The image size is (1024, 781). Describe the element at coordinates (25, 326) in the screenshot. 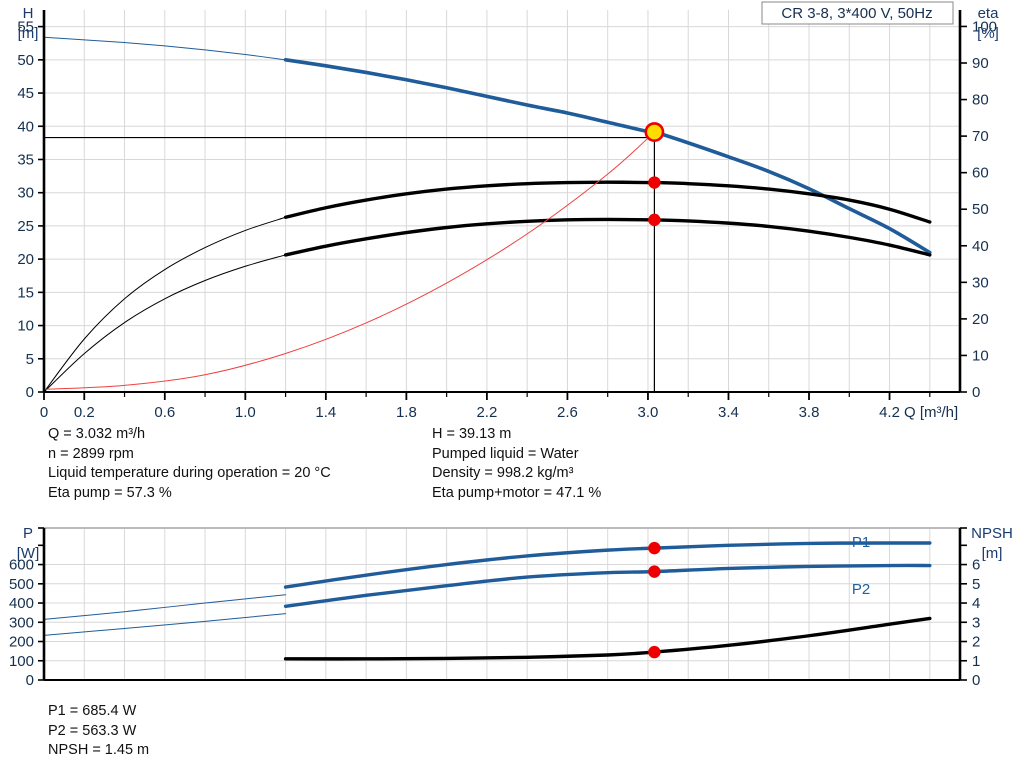

I see `top-left-tick-label: 10` at that location.